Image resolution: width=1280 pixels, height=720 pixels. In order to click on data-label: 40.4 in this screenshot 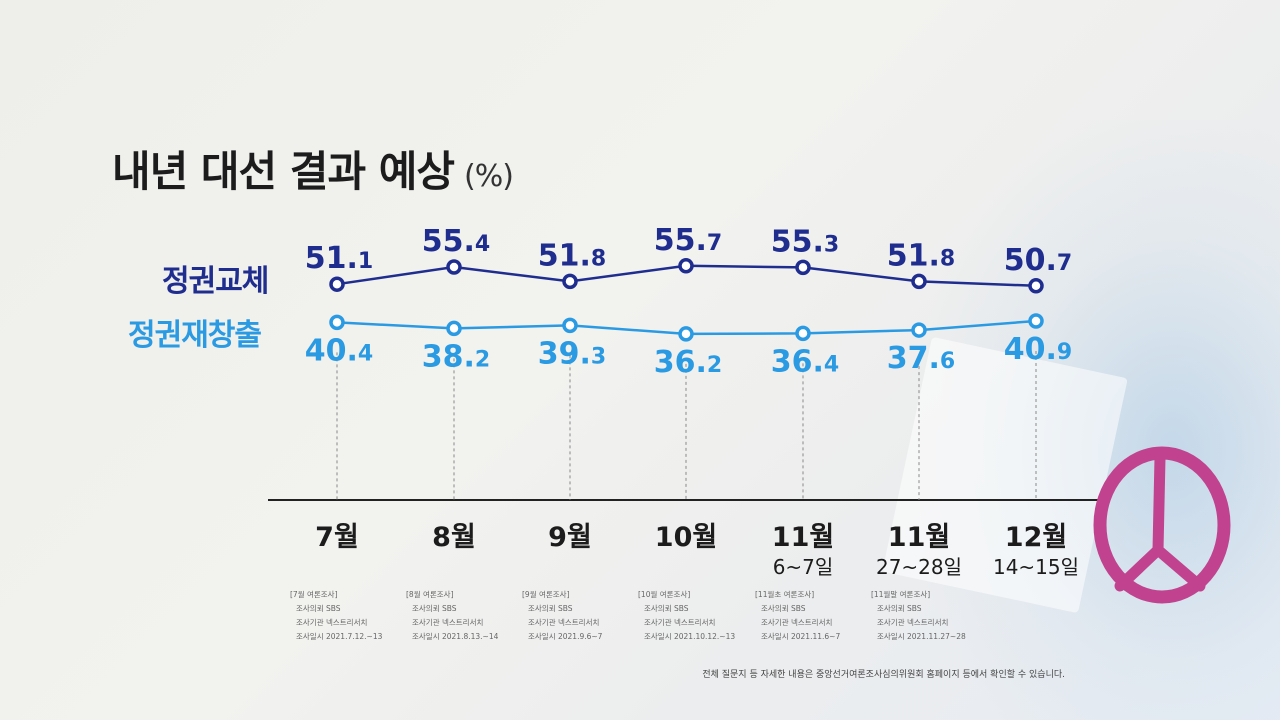, I will do `click(339, 350)`.